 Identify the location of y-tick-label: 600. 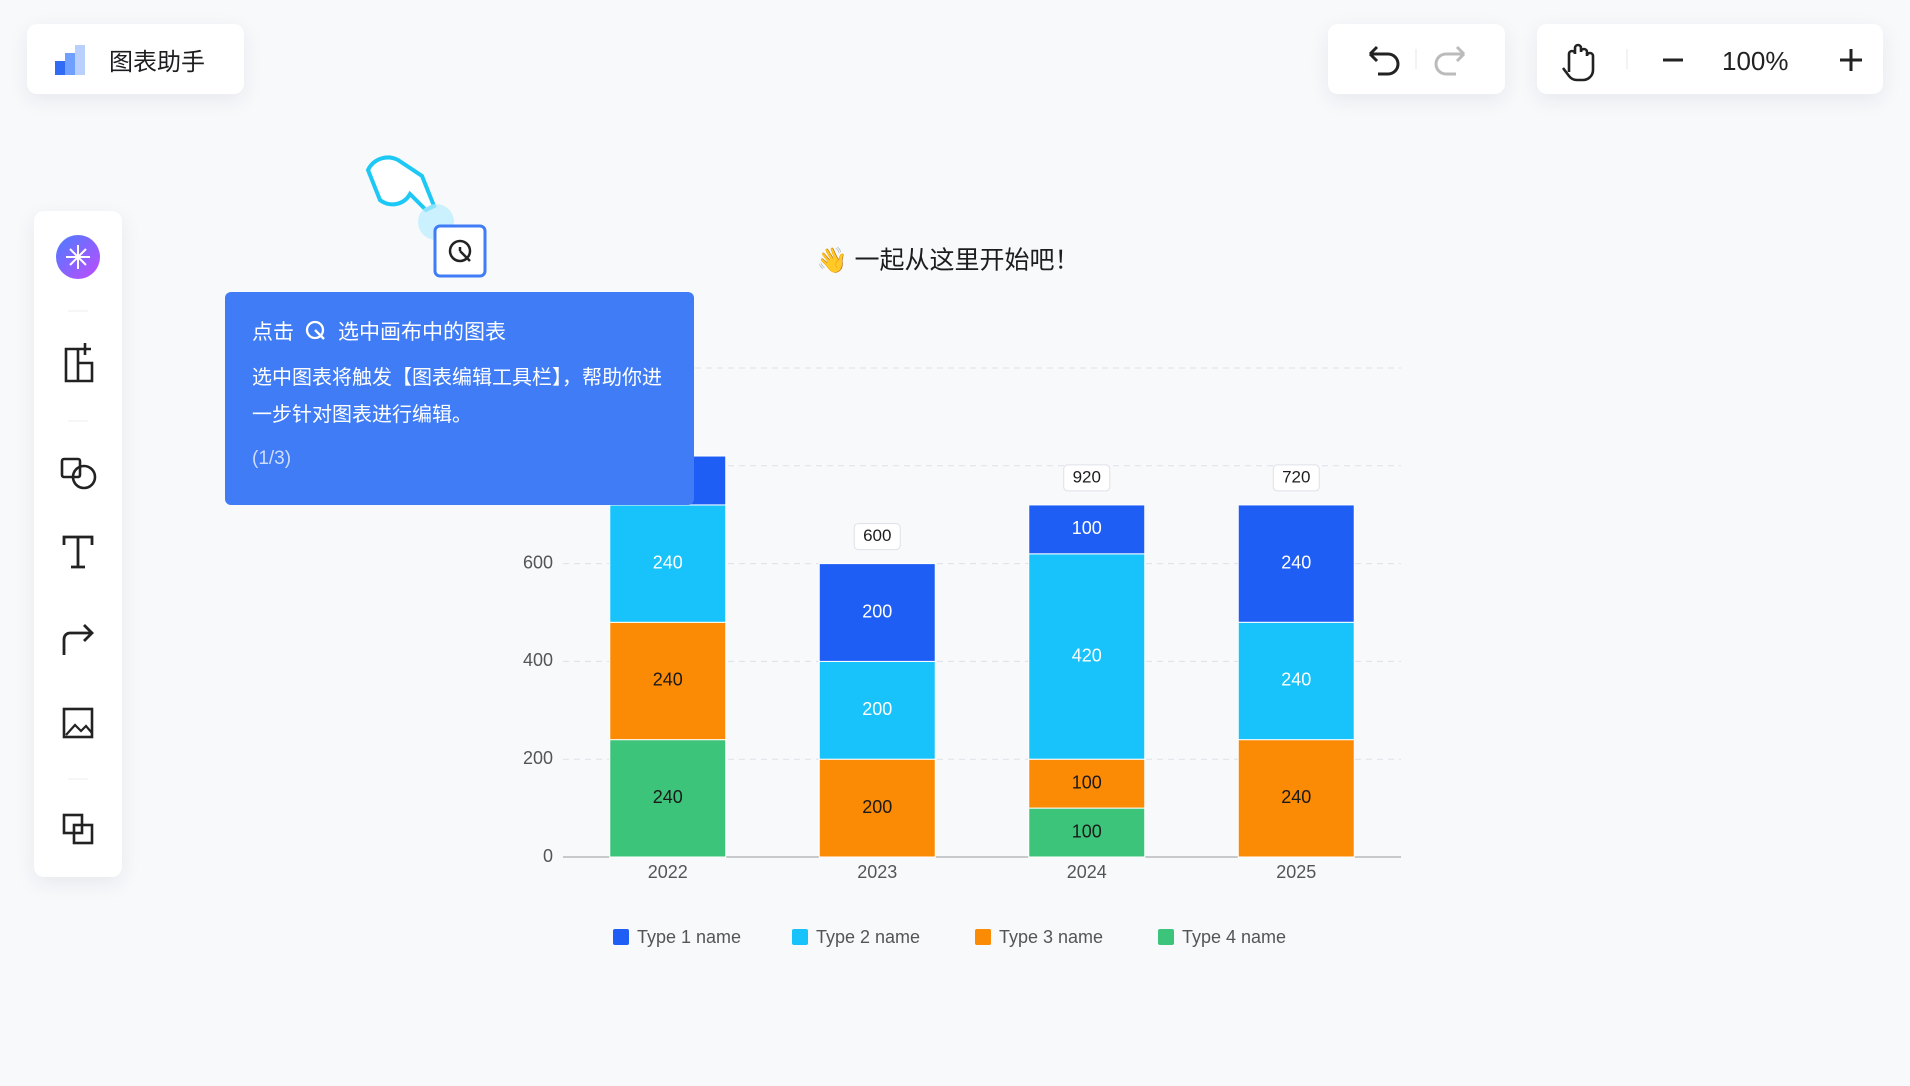
(538, 562).